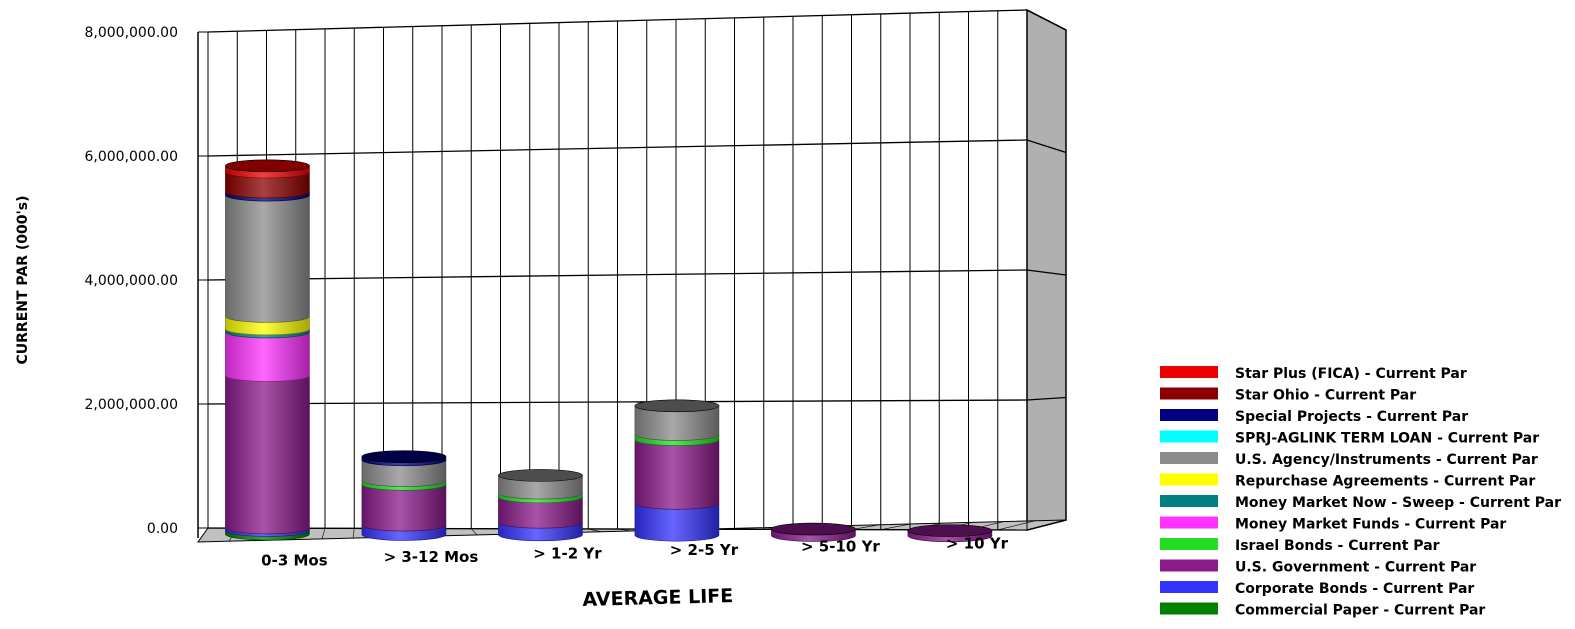  What do you see at coordinates (23, 279) in the screenshot?
I see `y-axis-title: CURRENT PAR (000's)` at bounding box center [23, 279].